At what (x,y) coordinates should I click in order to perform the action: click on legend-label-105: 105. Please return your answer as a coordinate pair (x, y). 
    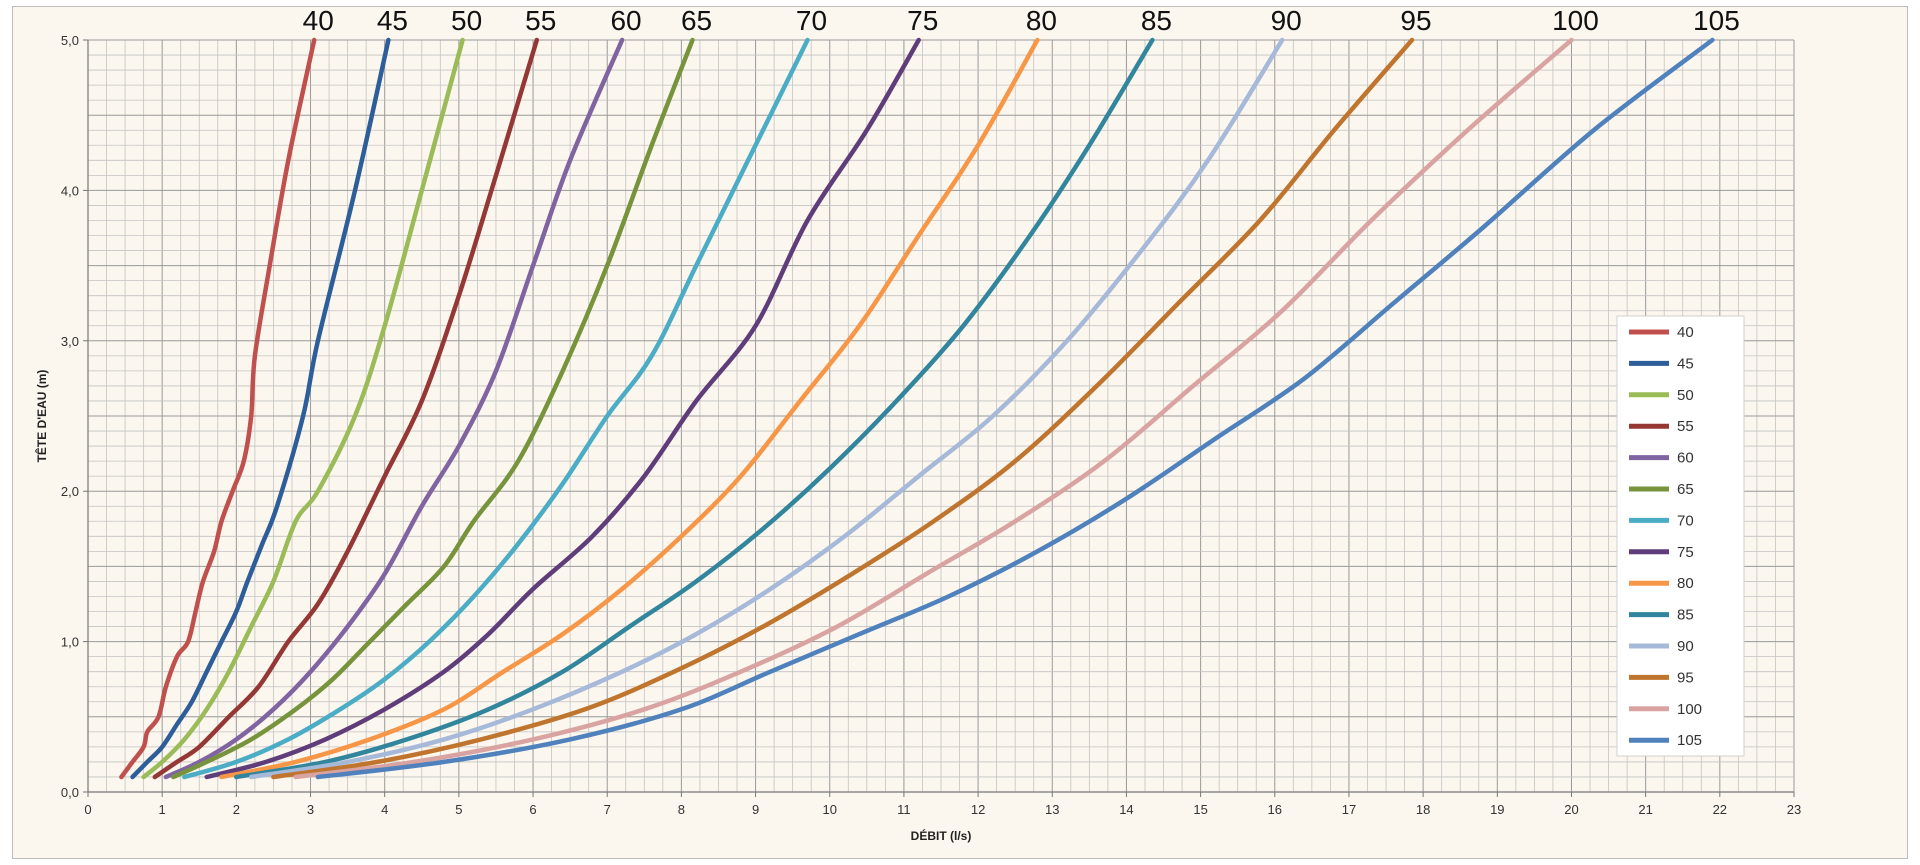
    Looking at the image, I should click on (1689, 740).